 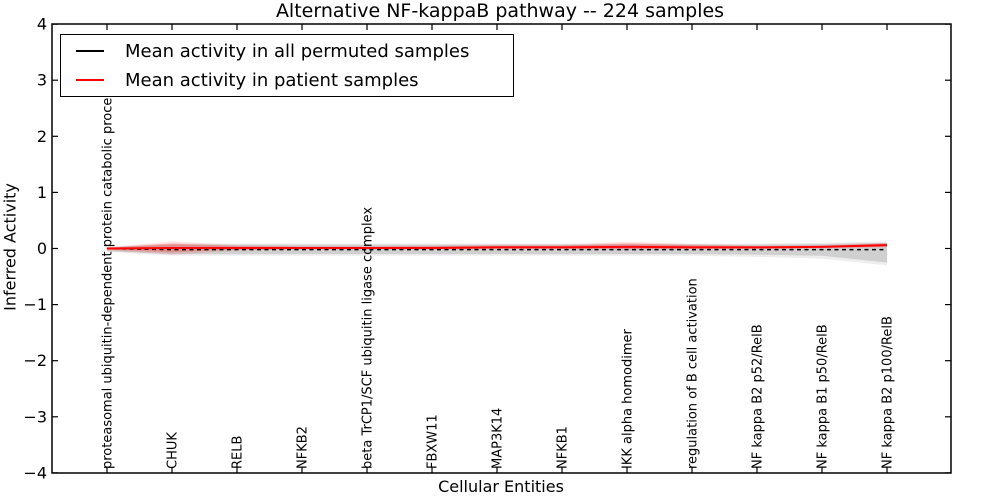 I want to click on x-axis-label: Cellular Entities, so click(x=501, y=486).